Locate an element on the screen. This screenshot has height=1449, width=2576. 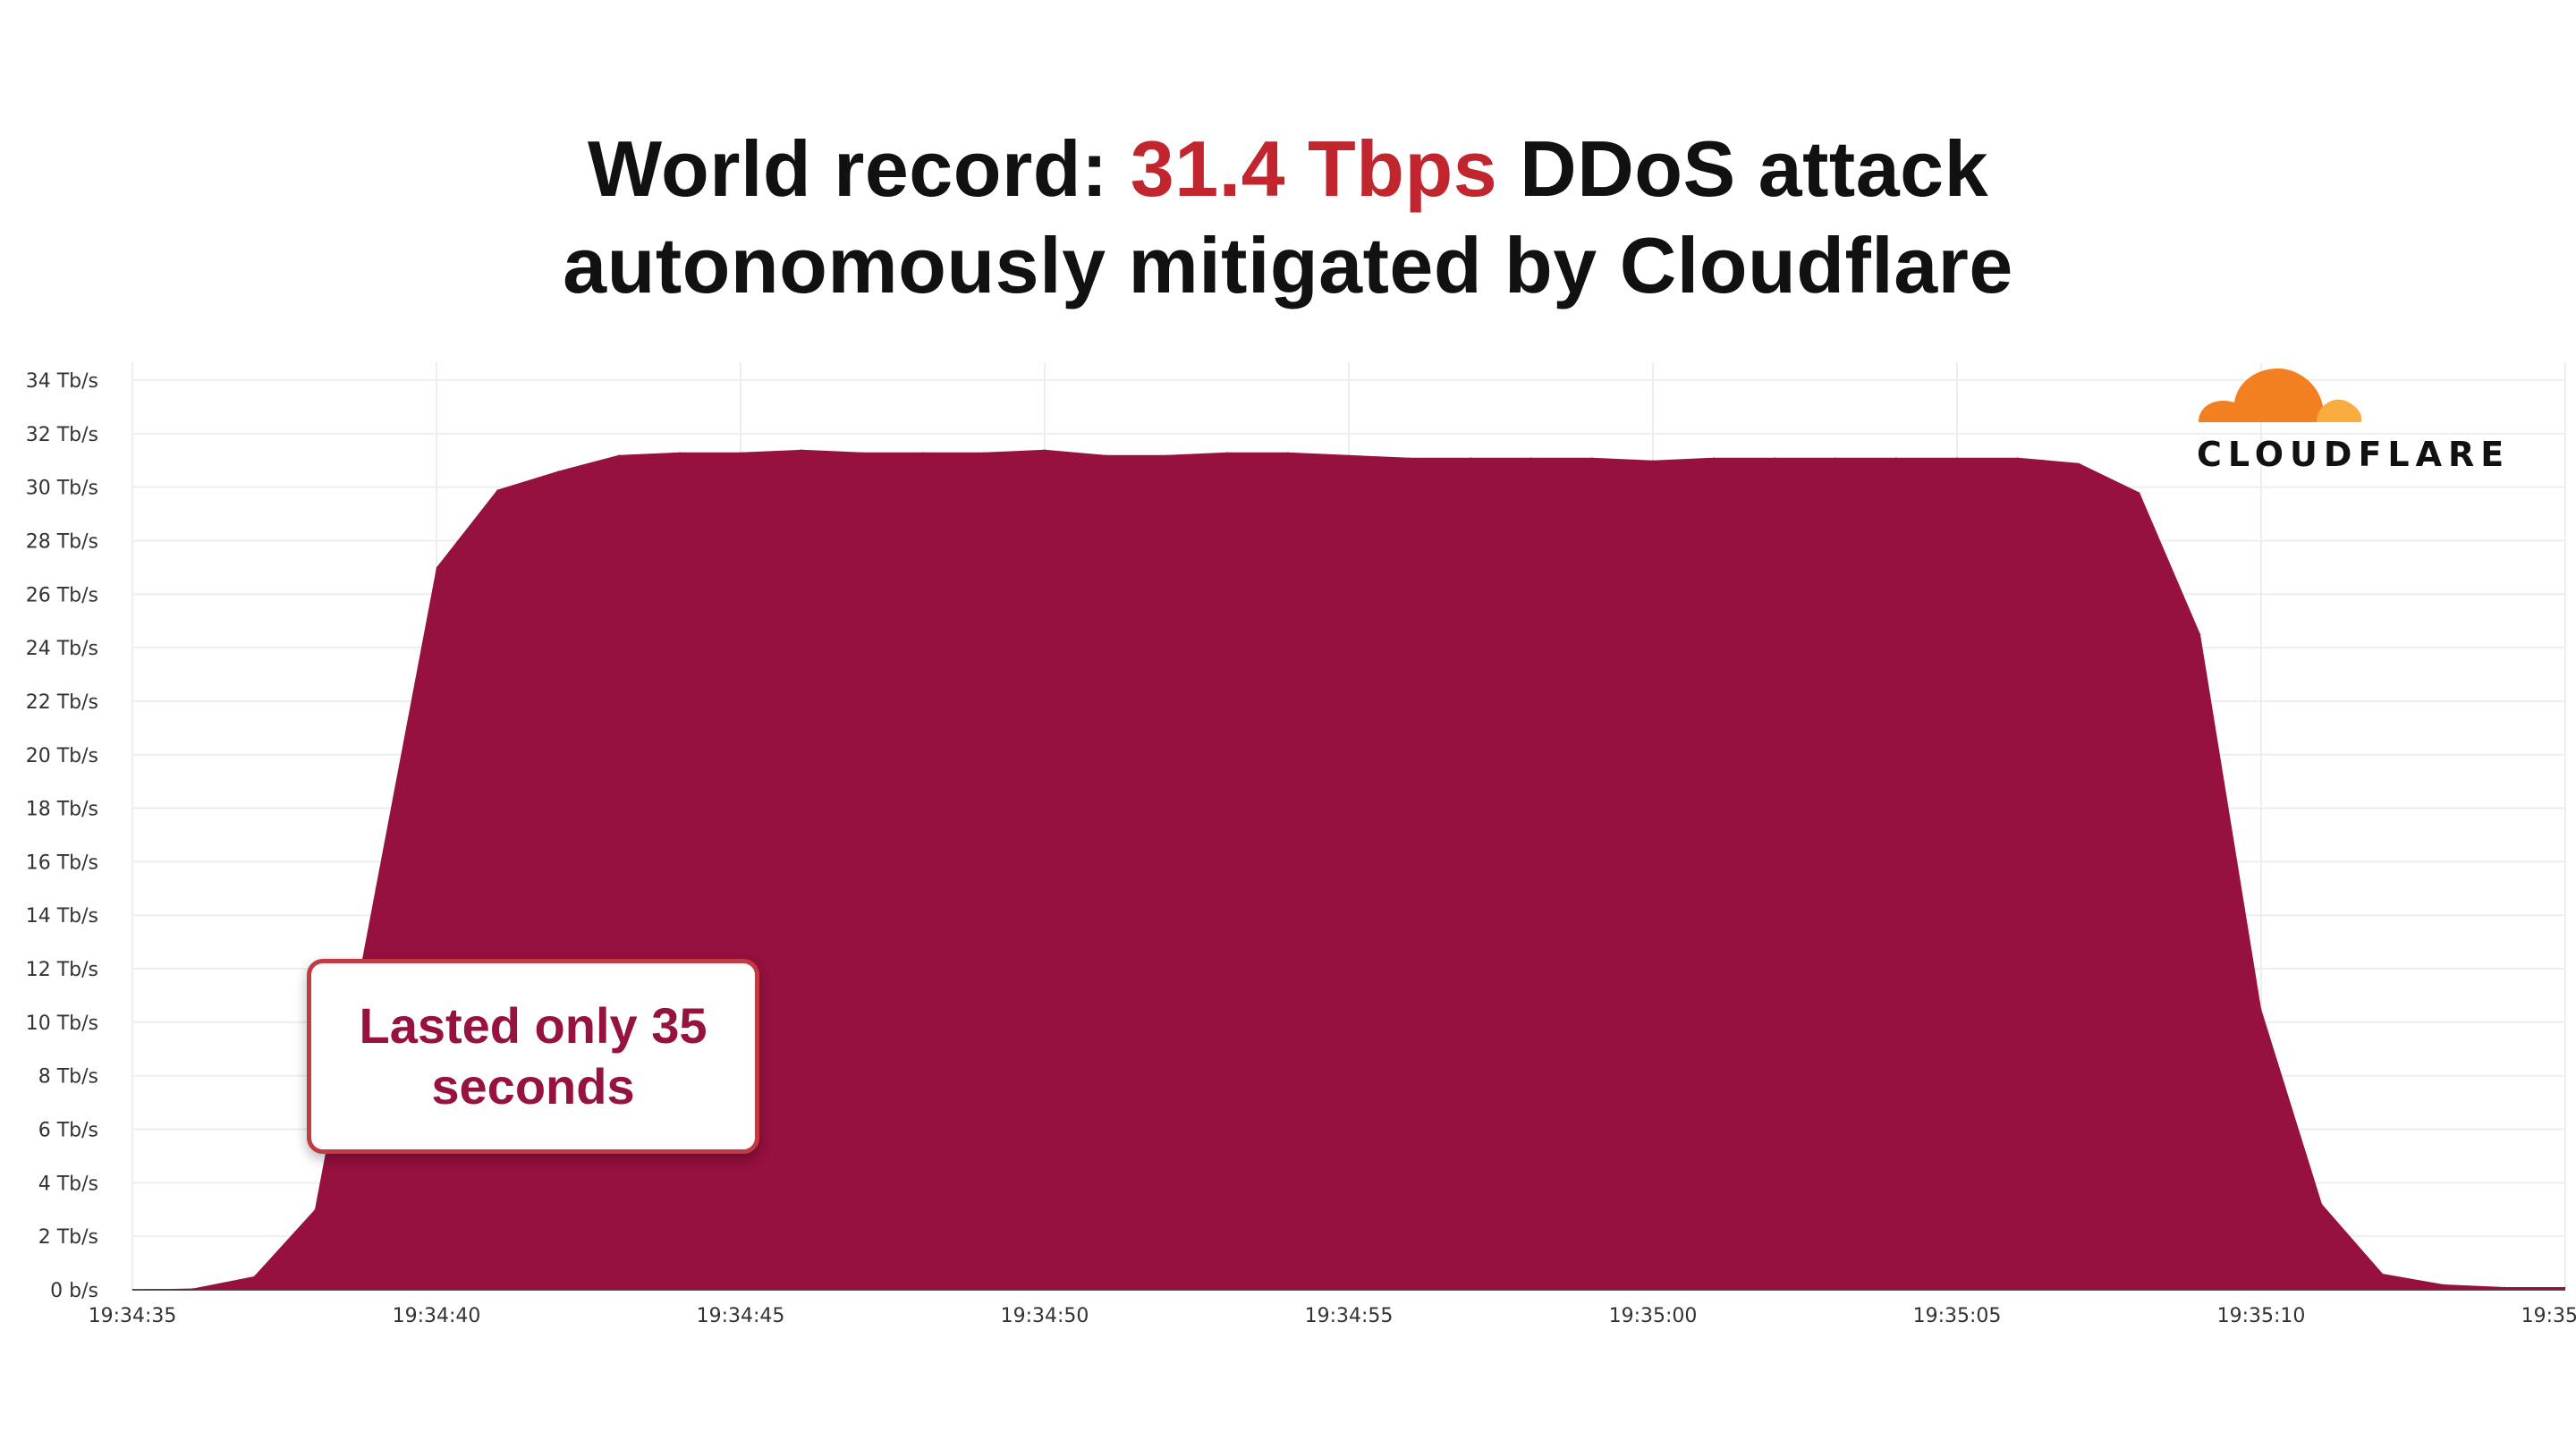
y-tick-label: 8 Tb/s is located at coordinates (68, 1077).